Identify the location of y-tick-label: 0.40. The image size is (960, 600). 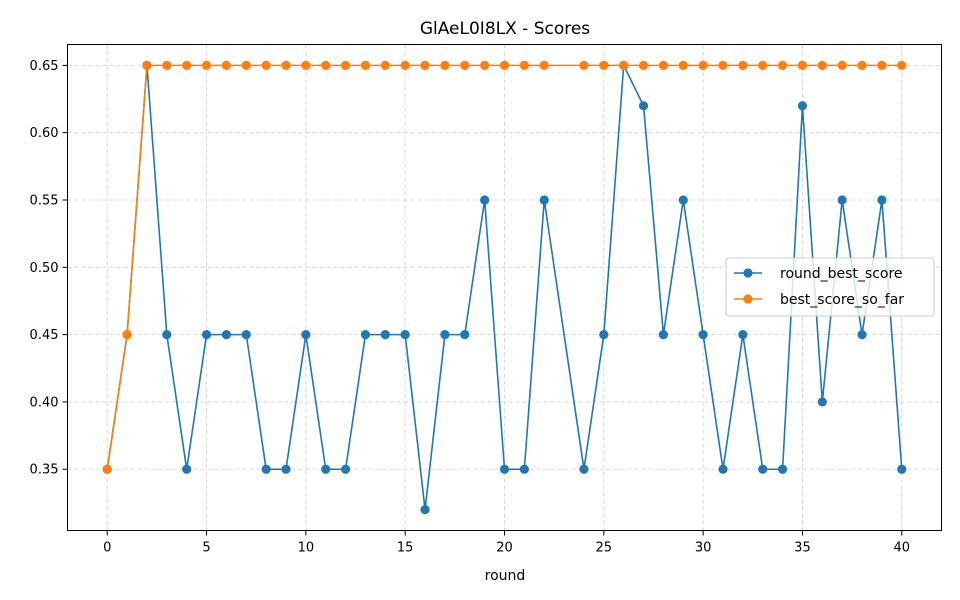
(44, 402).